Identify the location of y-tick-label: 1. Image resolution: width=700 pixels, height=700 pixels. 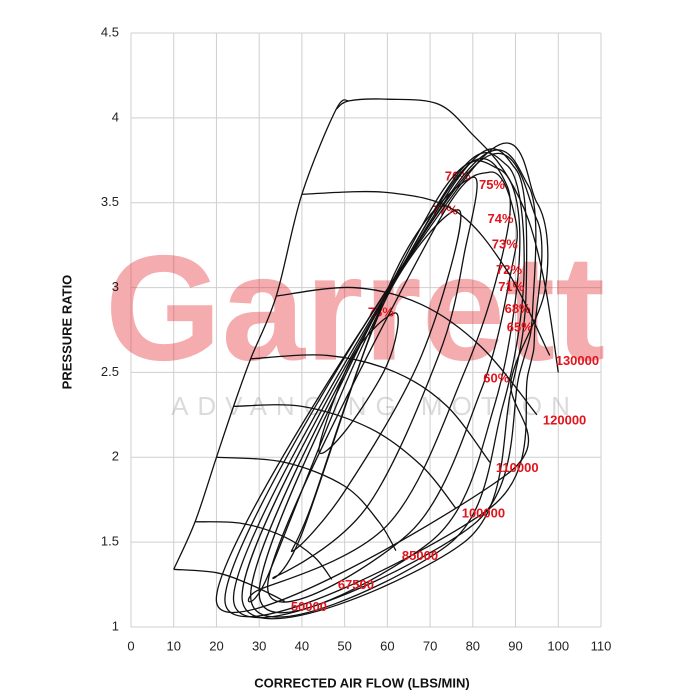
(115, 625).